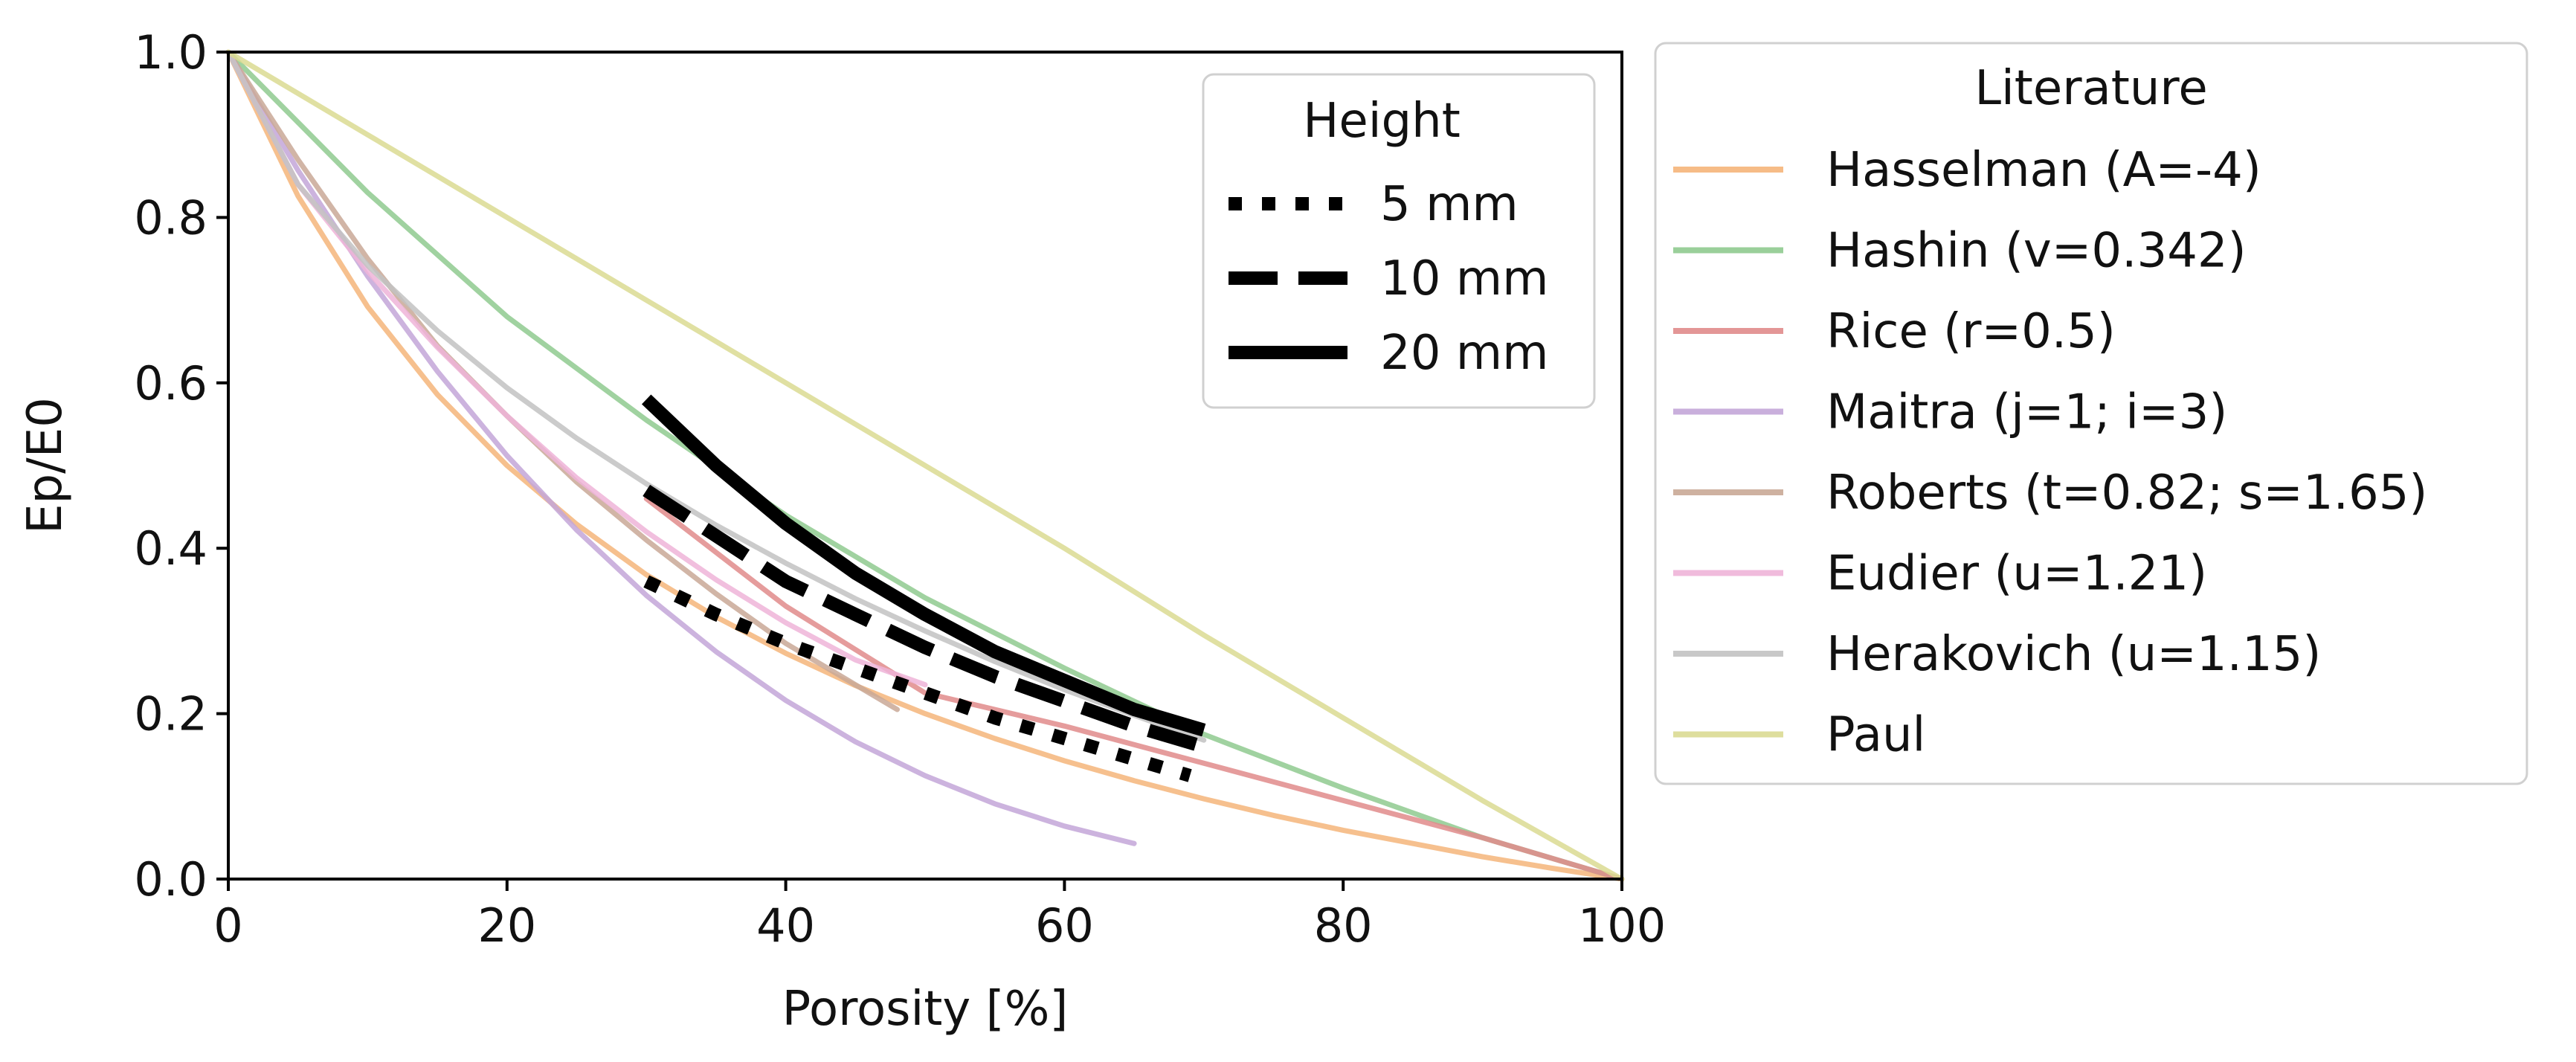 The width and height of the screenshot is (2576, 1062). What do you see at coordinates (170, 53) in the screenshot?
I see `y-tick-label: 1.0` at bounding box center [170, 53].